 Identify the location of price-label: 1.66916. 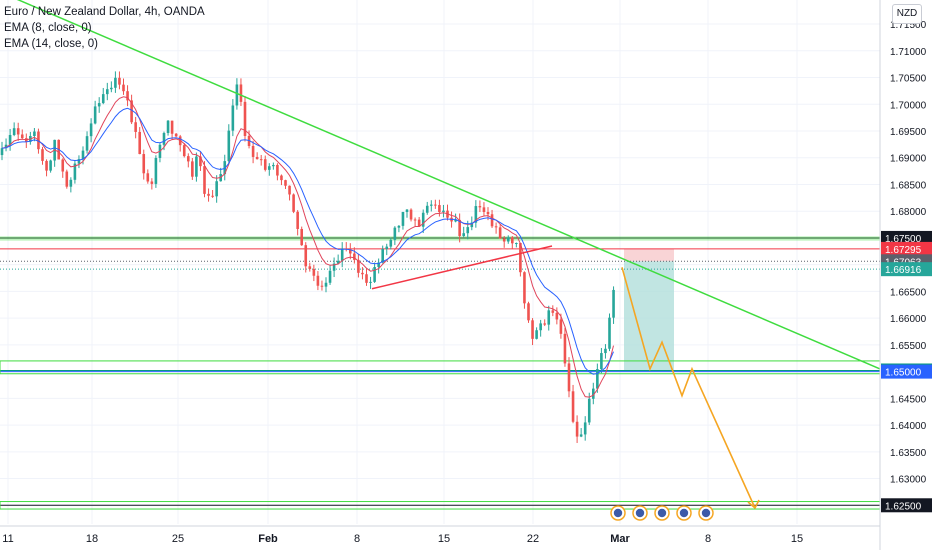
(903, 270).